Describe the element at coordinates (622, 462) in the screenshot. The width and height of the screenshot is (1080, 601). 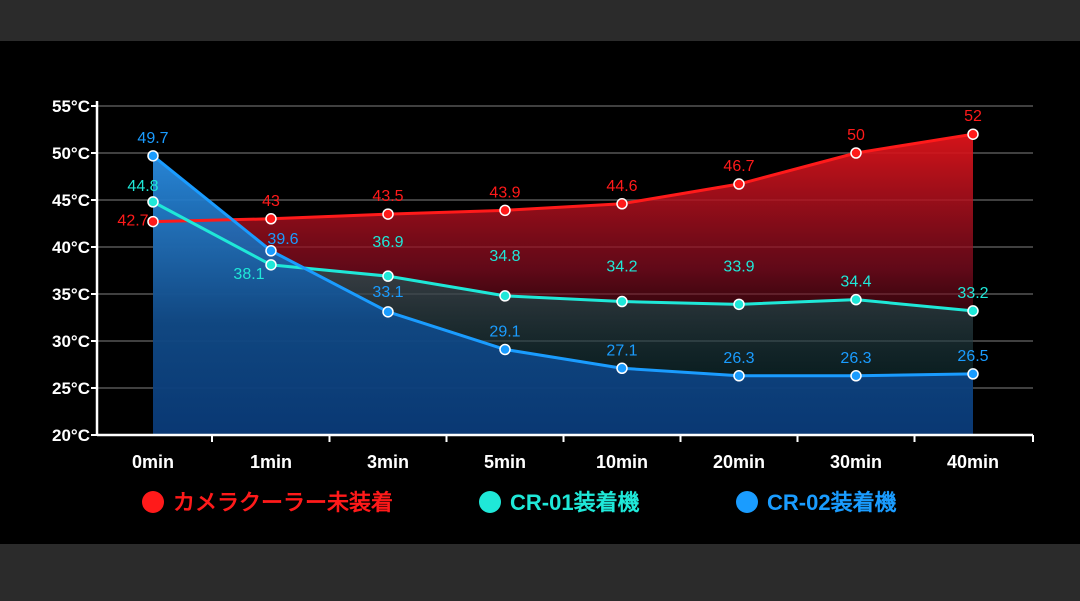
I see `x-tick-label: 10min` at that location.